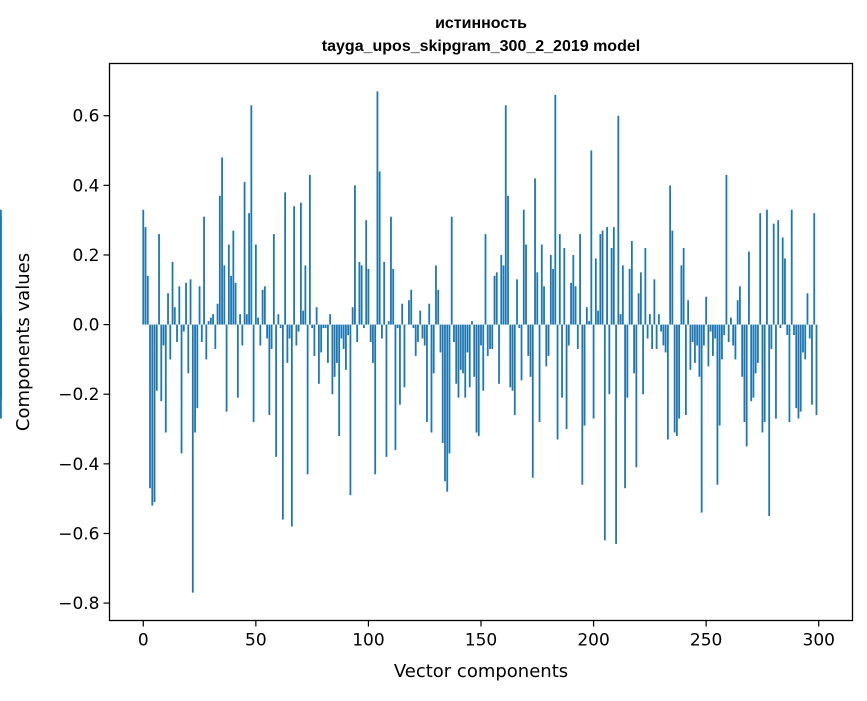 This screenshot has width=867, height=701. I want to click on x-tick-label: 50, so click(256, 641).